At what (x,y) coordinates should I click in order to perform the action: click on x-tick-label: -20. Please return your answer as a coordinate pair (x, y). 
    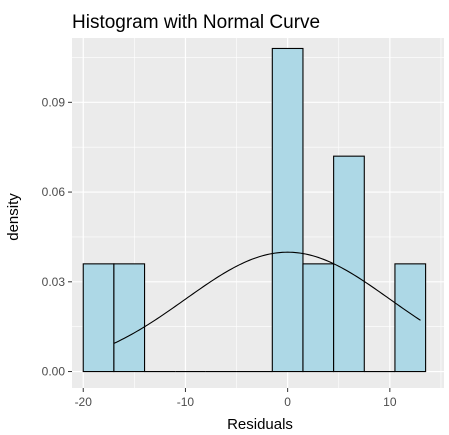
    Looking at the image, I should click on (84, 402).